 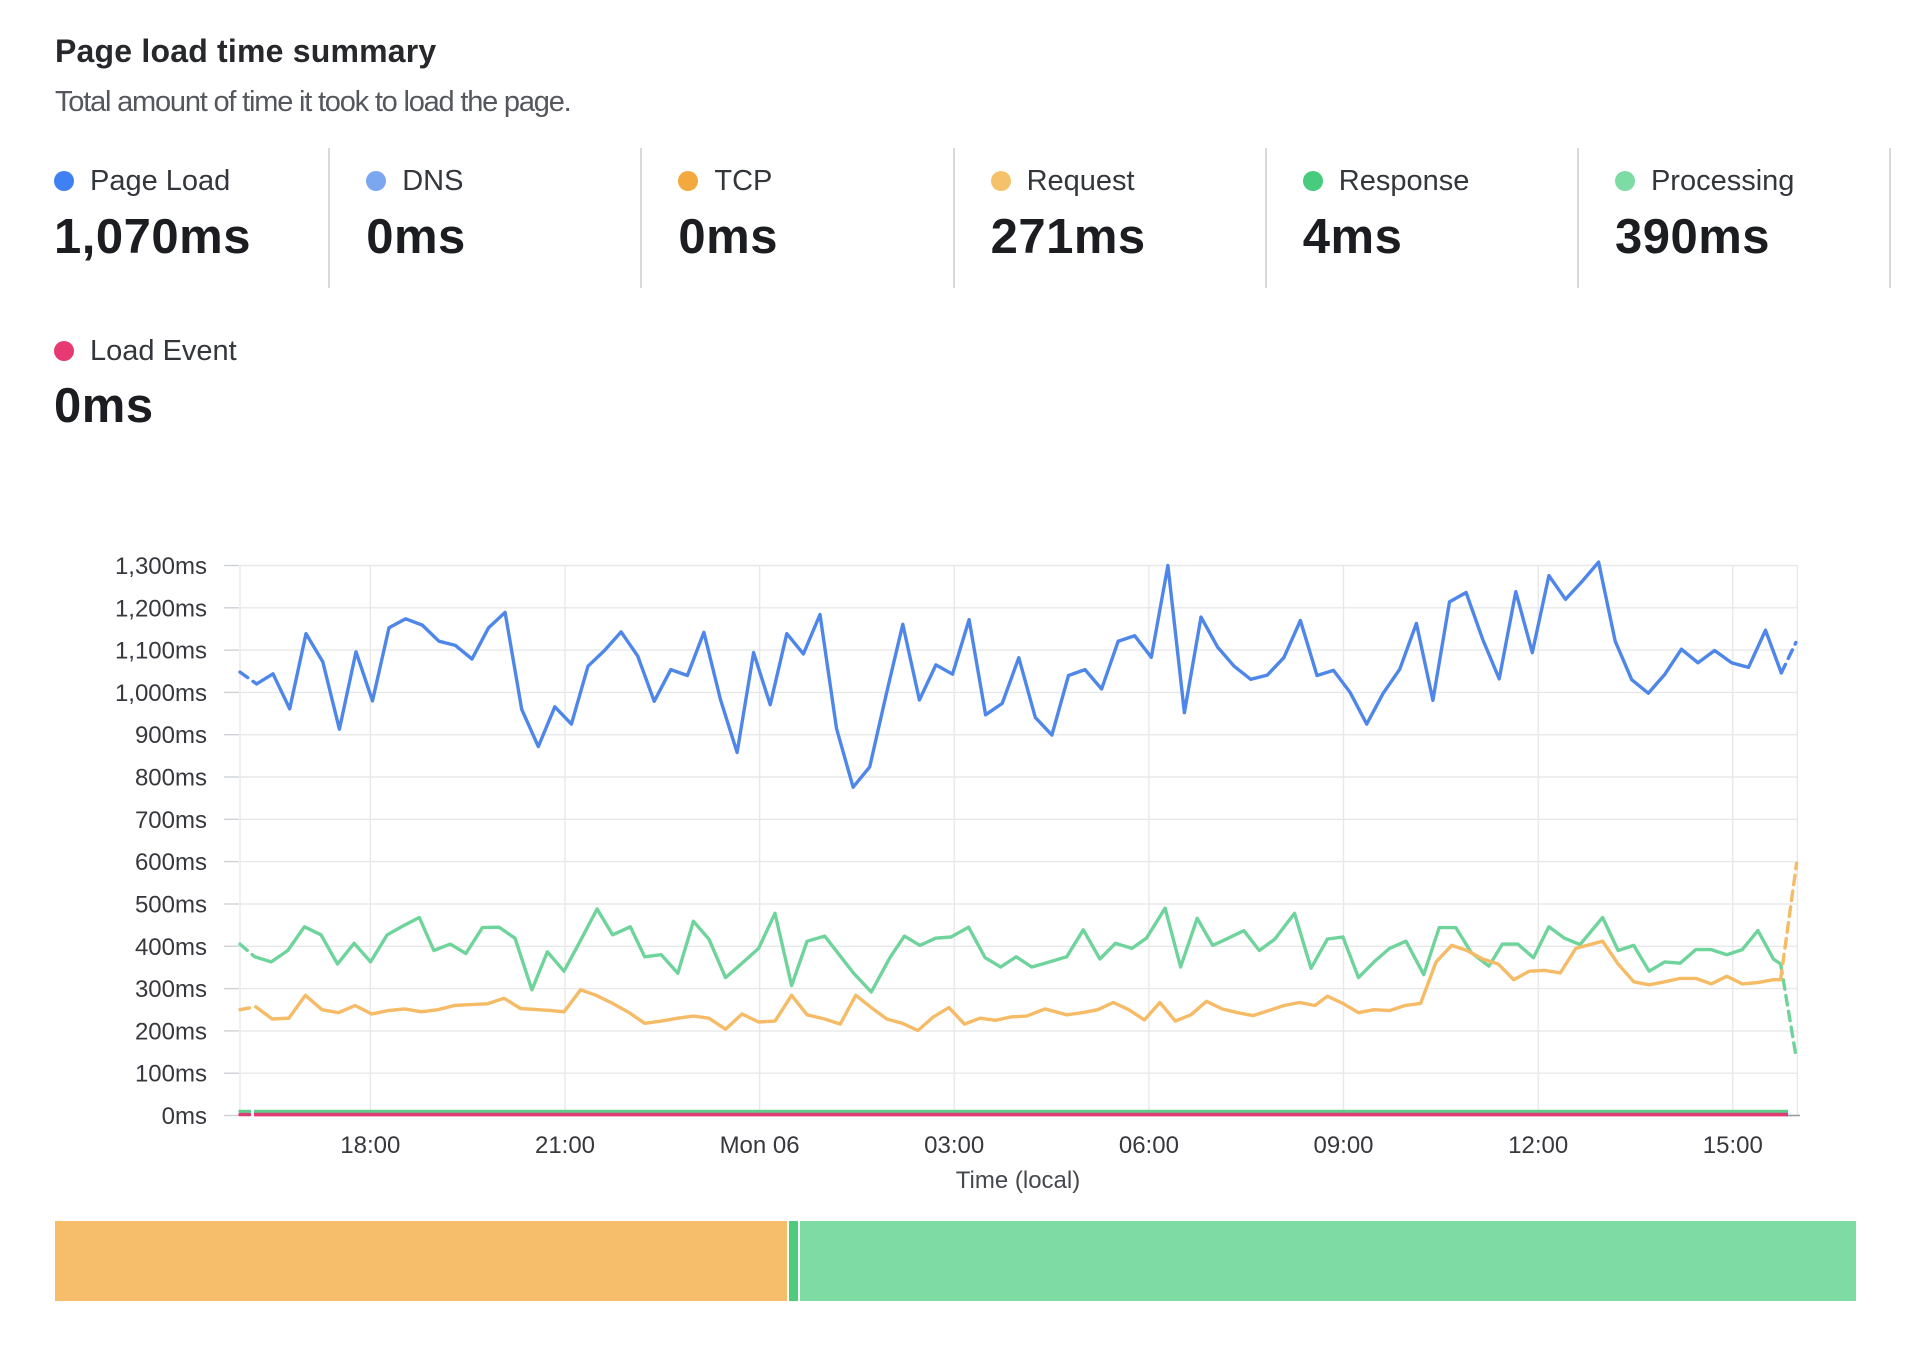 What do you see at coordinates (171, 778) in the screenshot?
I see `svg-text: 800ms` at bounding box center [171, 778].